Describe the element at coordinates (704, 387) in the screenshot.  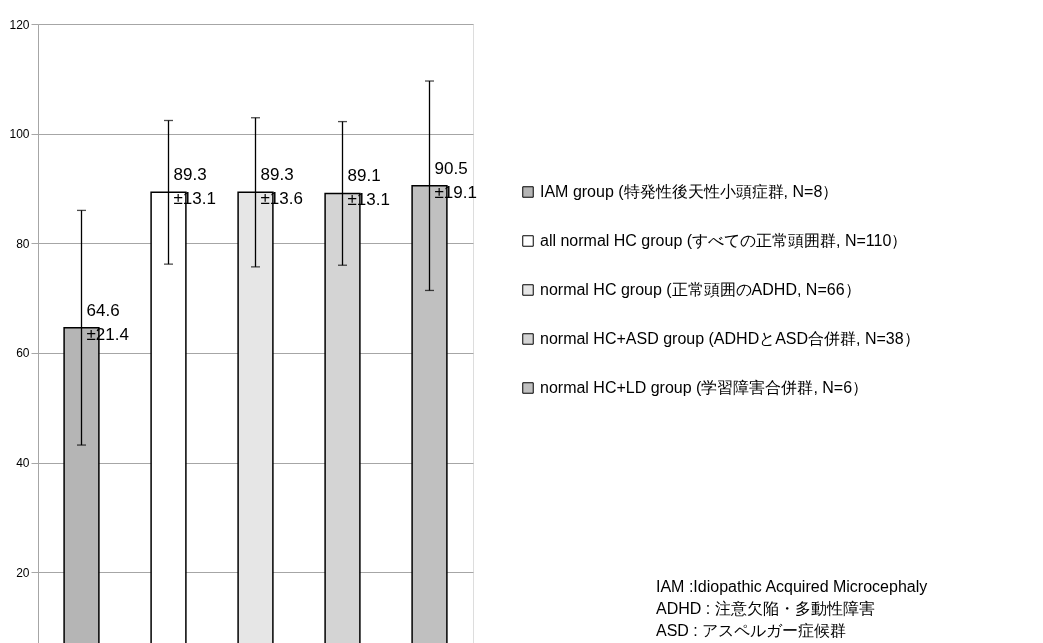
I see `legend-label: normal HC+LD group (学習障害合併群, N=6）` at that location.